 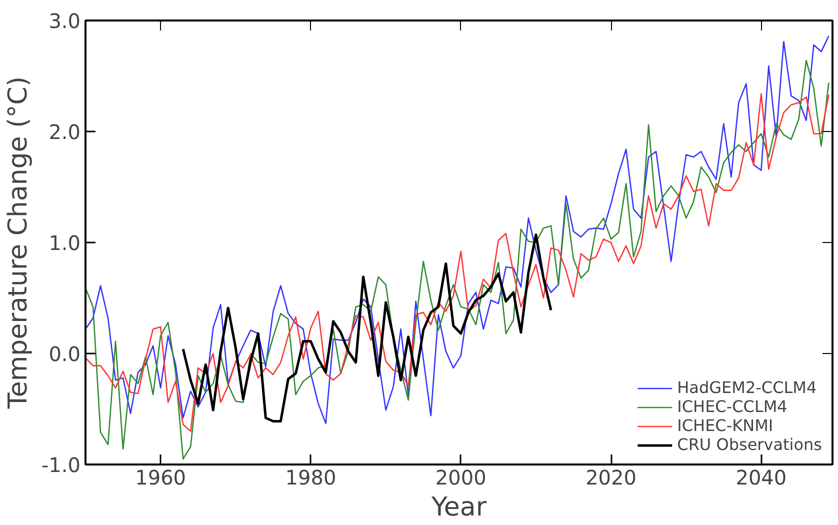 What do you see at coordinates (747, 387) in the screenshot?
I see `legend-label: HadGEM2-CCLM4` at bounding box center [747, 387].